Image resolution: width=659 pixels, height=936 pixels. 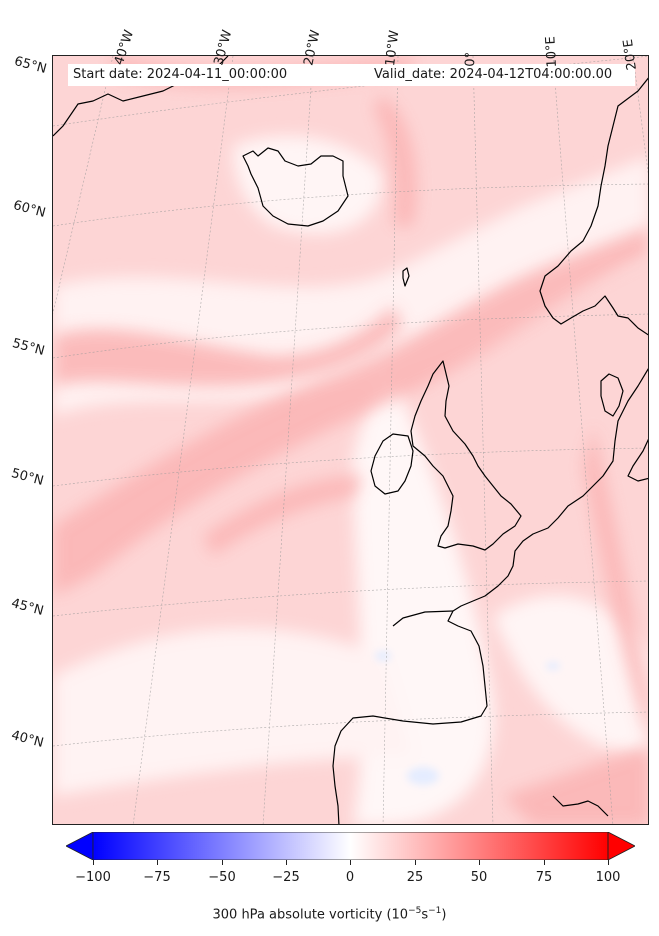 What do you see at coordinates (493, 74) in the screenshot?
I see `valid-date-label: Valid_date: 2024-04-12T04:00:00.00` at bounding box center [493, 74].